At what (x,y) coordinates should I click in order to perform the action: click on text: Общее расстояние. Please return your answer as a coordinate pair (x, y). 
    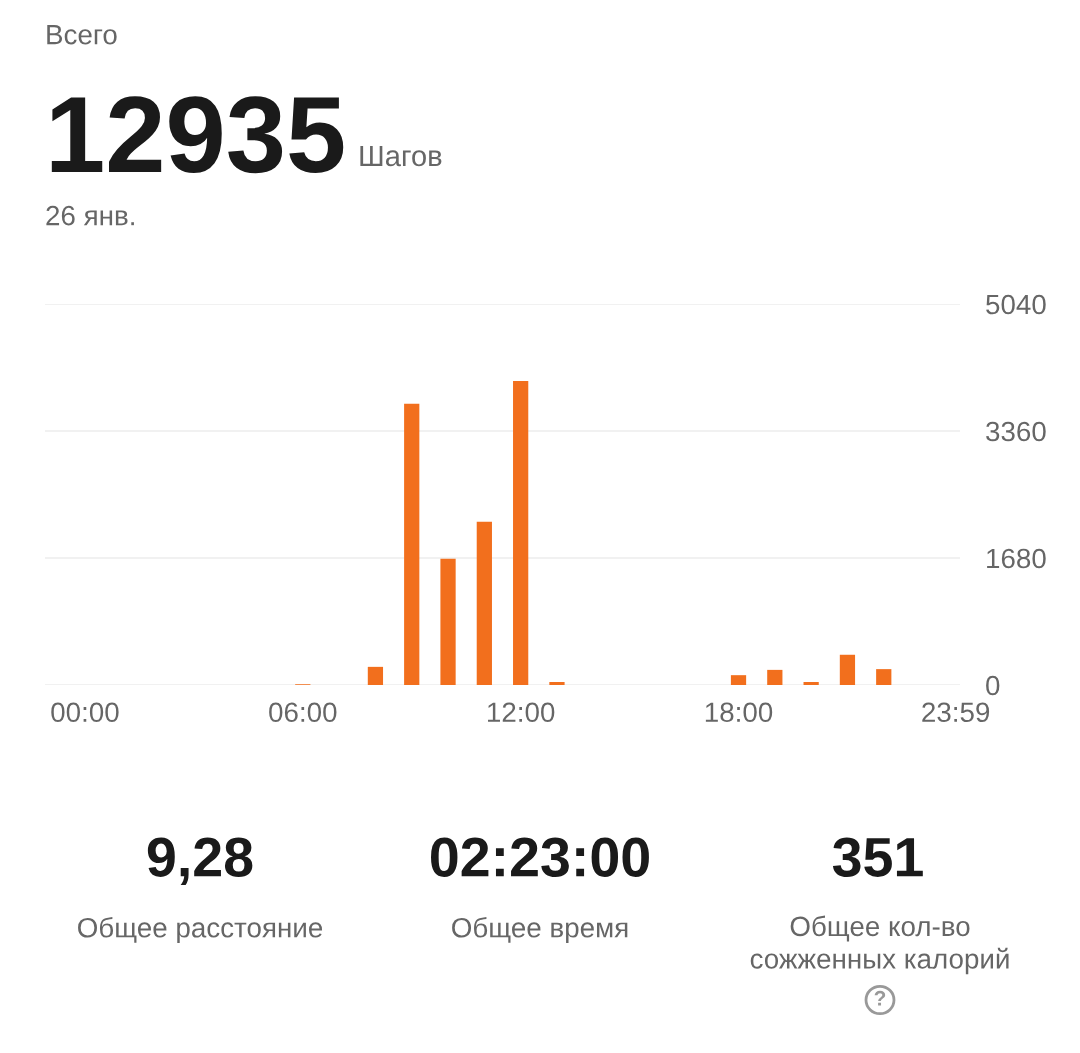
    Looking at the image, I should click on (200, 930).